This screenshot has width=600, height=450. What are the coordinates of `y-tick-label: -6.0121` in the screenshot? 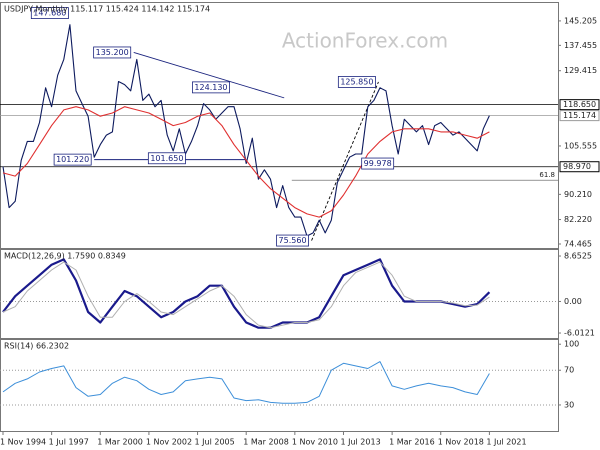 It's located at (579, 333).